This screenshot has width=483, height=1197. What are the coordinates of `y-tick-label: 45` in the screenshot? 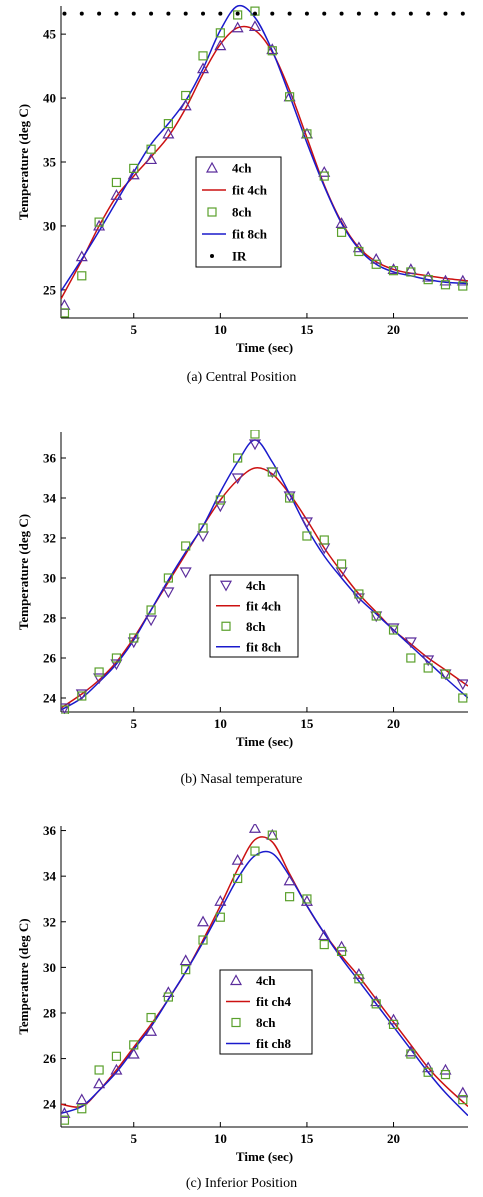 It's located at (50, 34).